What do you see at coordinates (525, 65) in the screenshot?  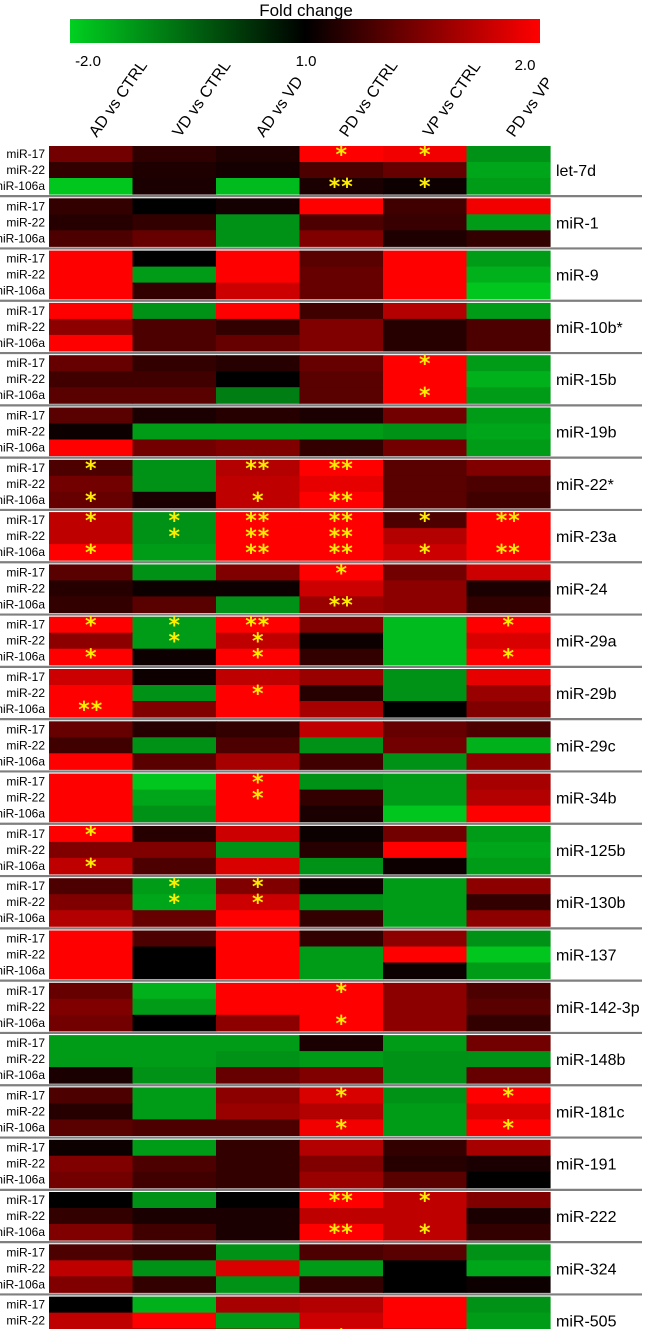 I see `colorbar-tick-max: 2.0` at bounding box center [525, 65].